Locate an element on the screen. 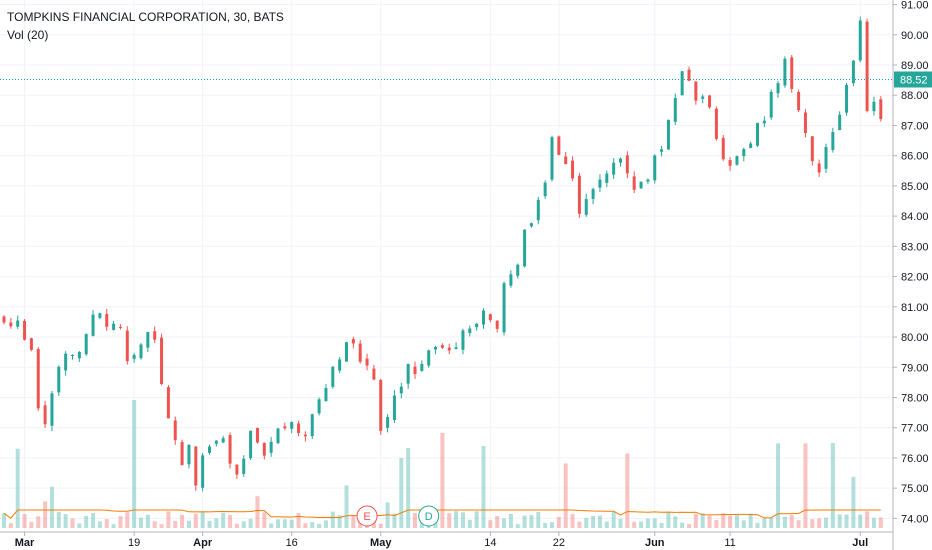  volume-indicator-label: Vol (20) is located at coordinates (28, 35).